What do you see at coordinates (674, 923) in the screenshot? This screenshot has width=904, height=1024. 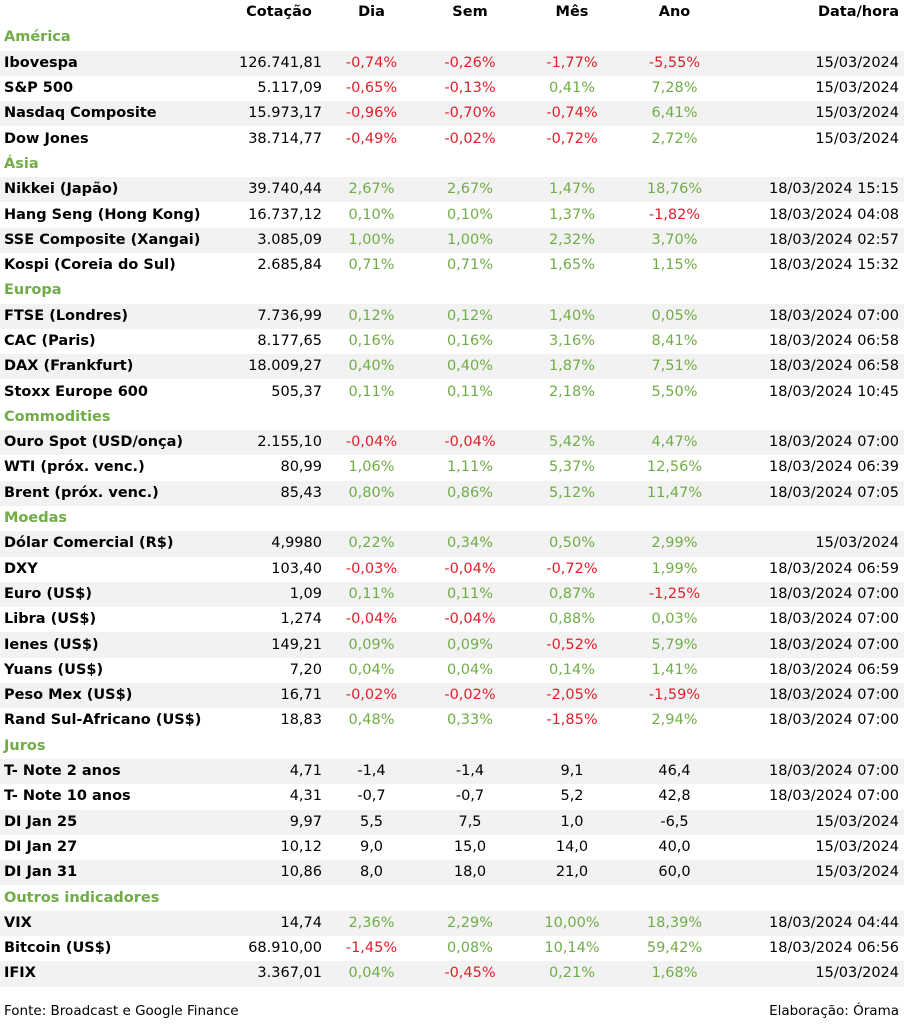 I see `ano-cell: 18,39%` at bounding box center [674, 923].